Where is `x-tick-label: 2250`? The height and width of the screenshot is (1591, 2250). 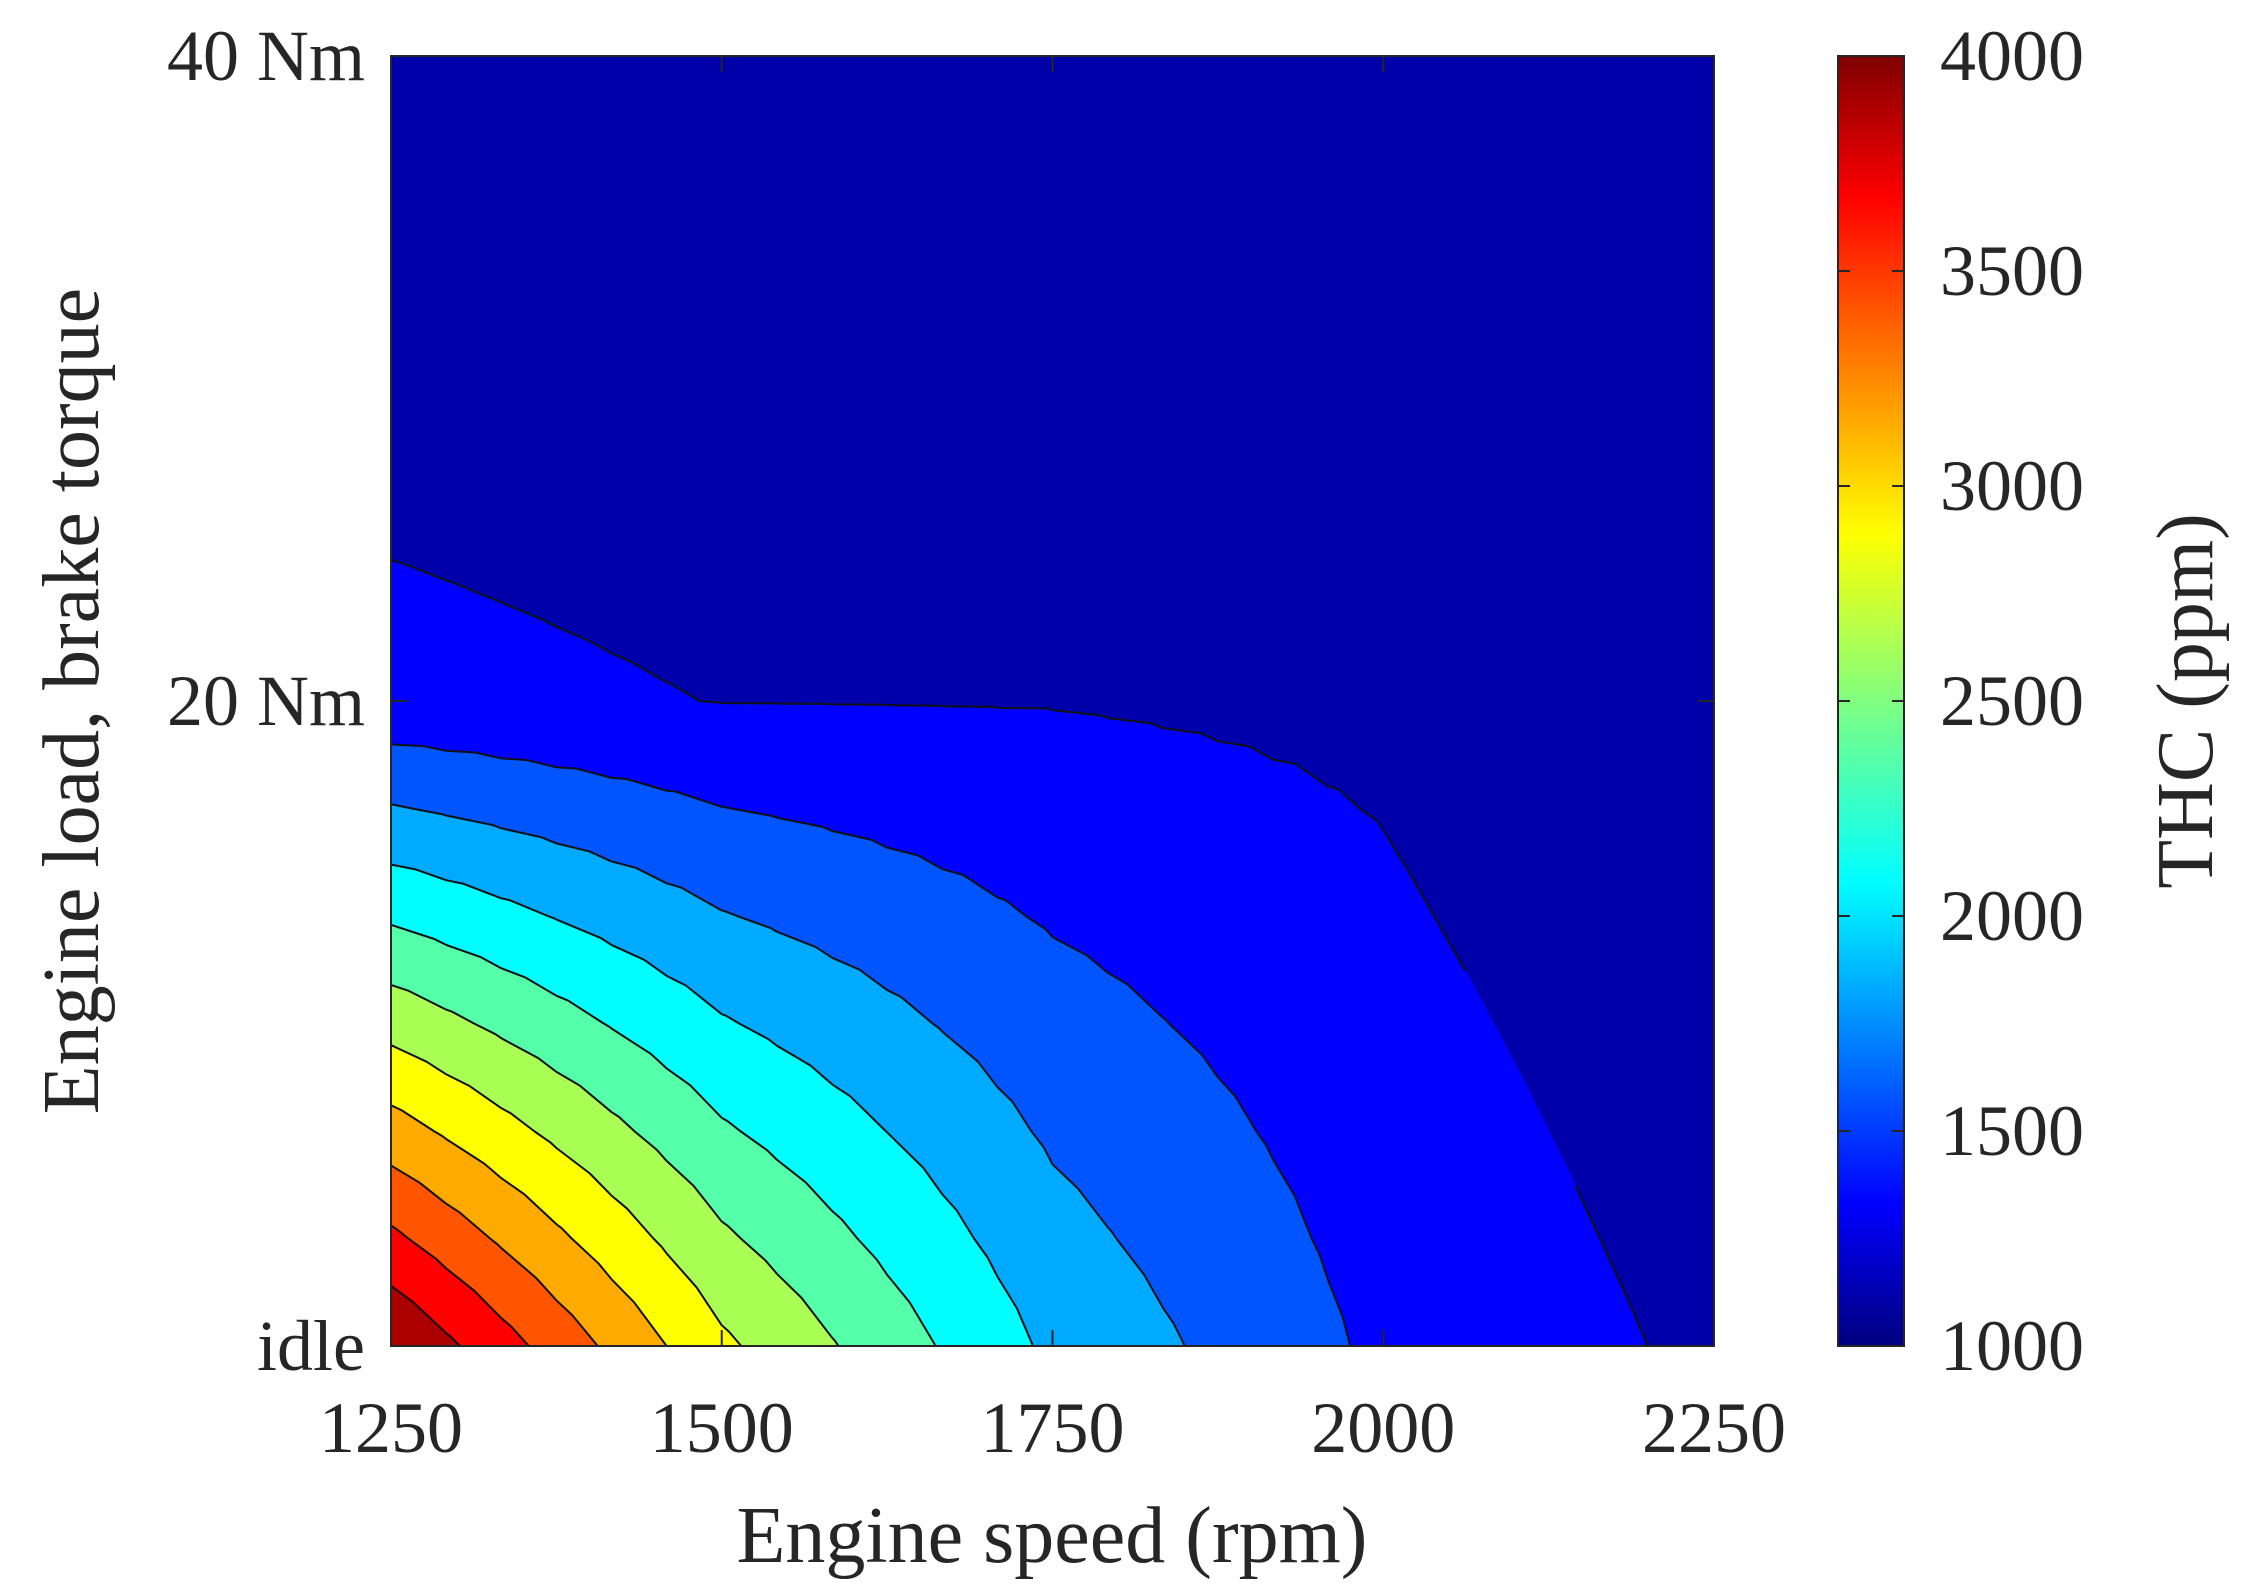
x-tick-label: 2250 is located at coordinates (1714, 1428).